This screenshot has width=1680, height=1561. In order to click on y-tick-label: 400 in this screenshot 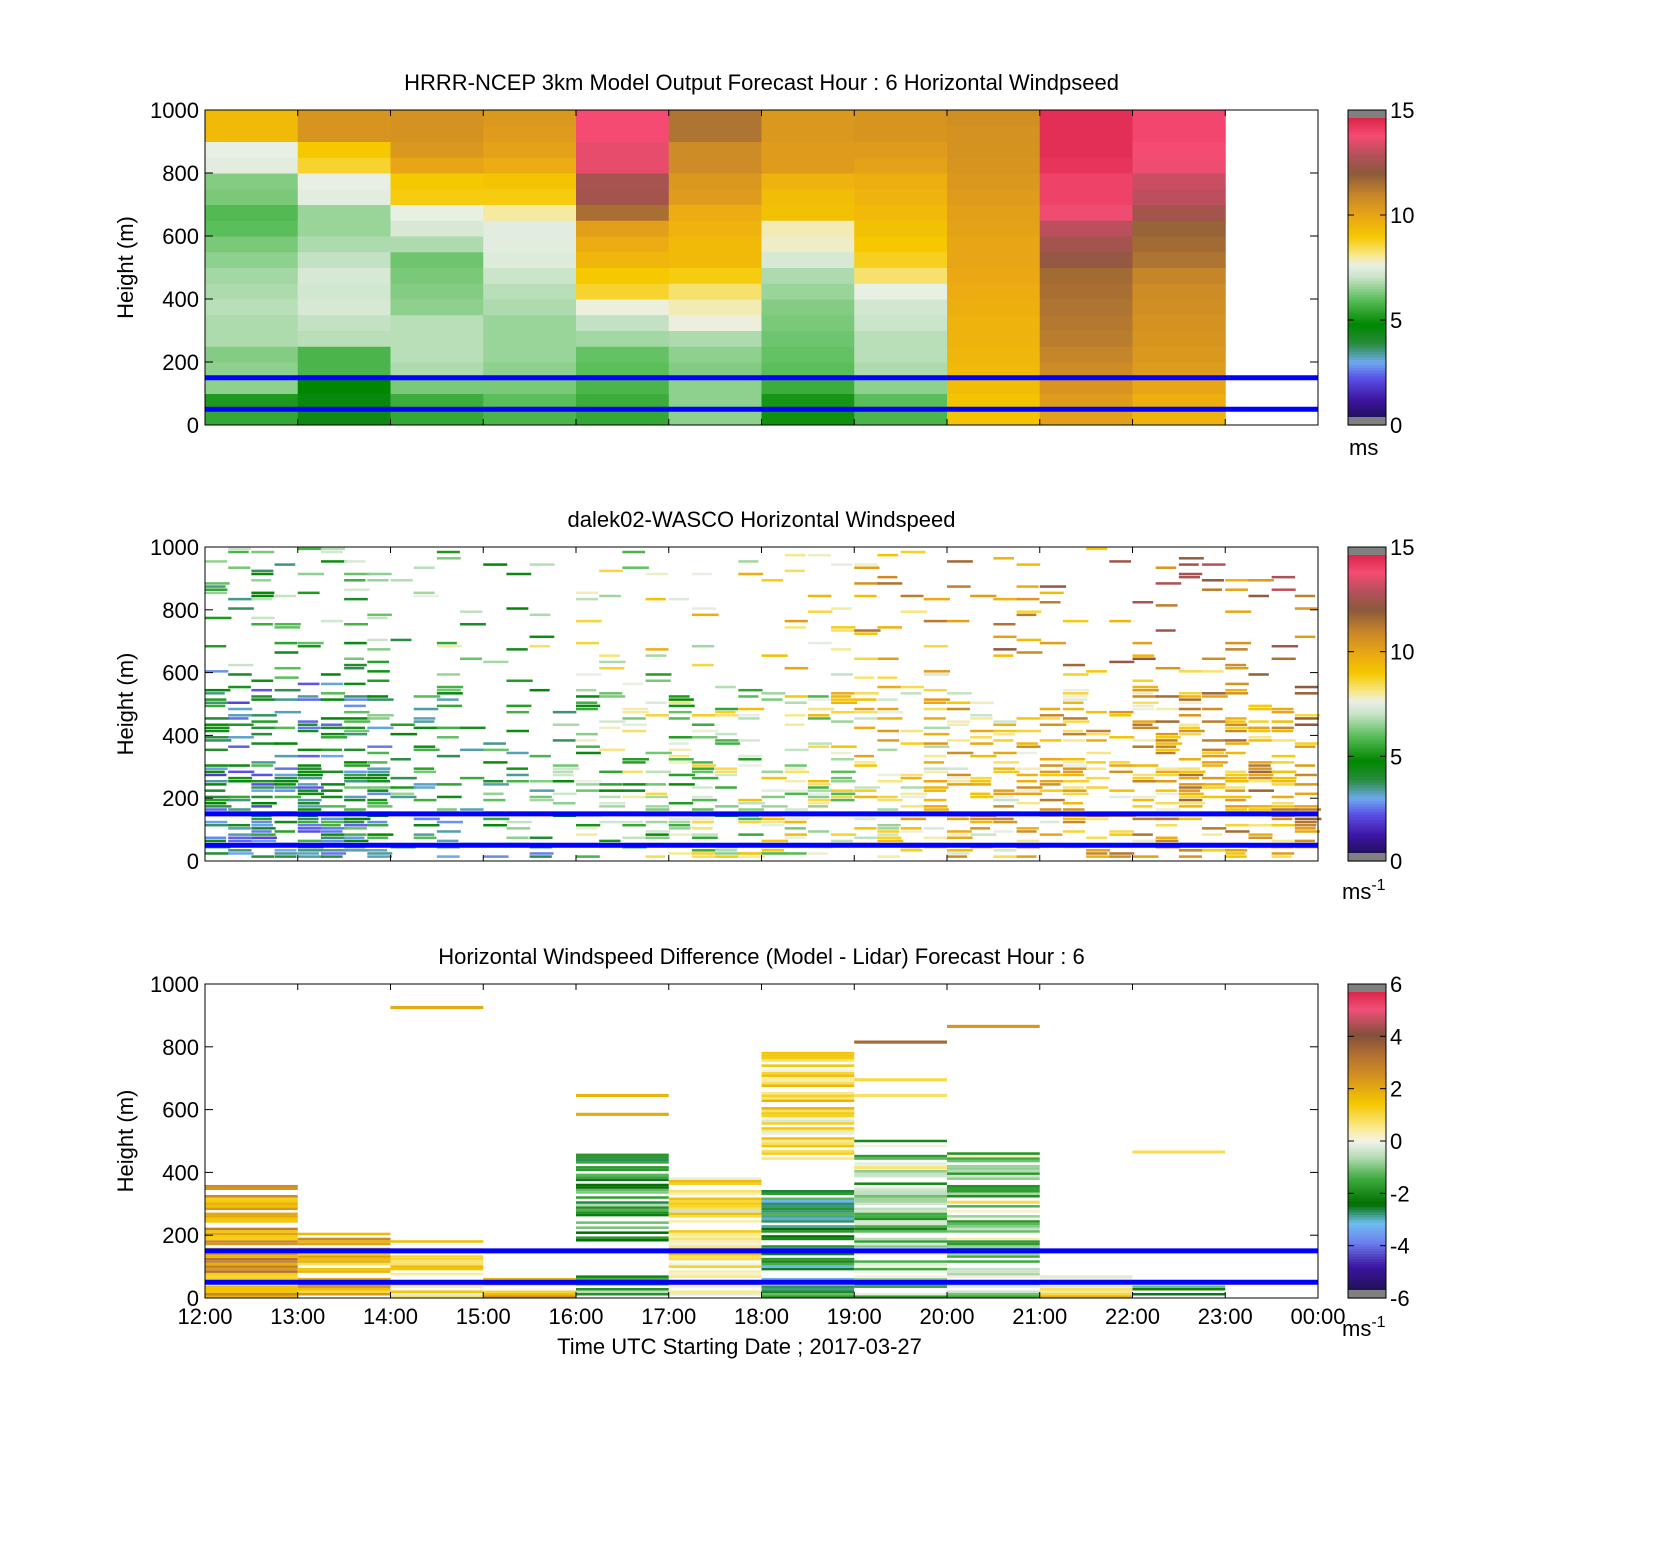, I will do `click(180, 1172)`.